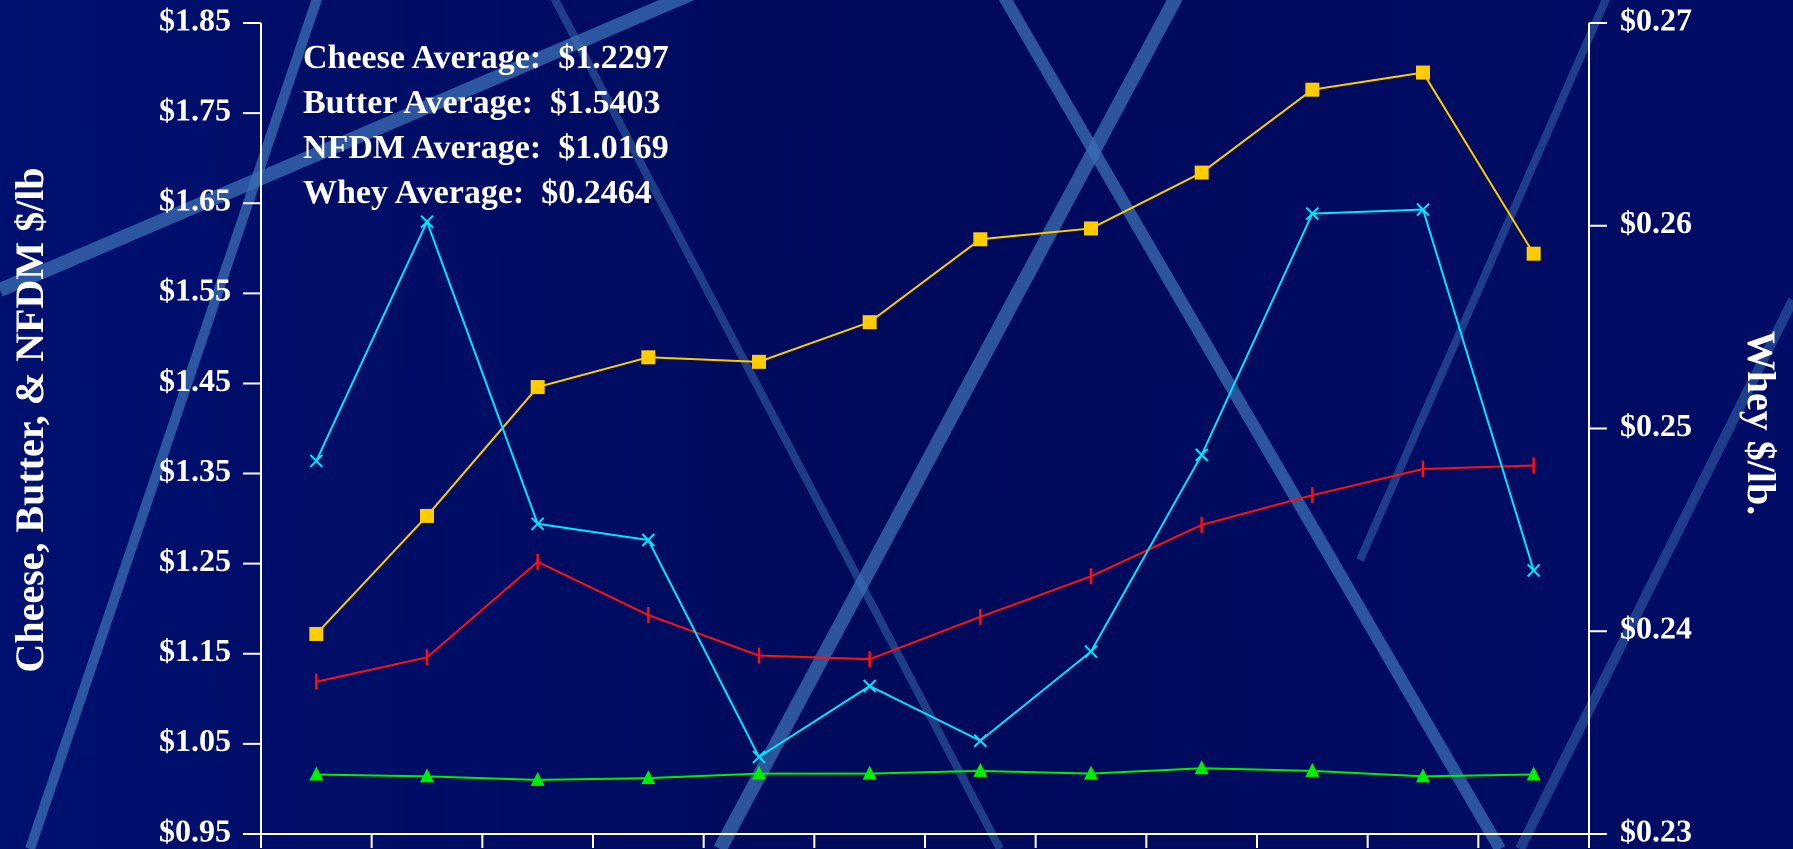  What do you see at coordinates (1761, 423) in the screenshot?
I see `y2-axis-title: Whey $/lb.` at bounding box center [1761, 423].